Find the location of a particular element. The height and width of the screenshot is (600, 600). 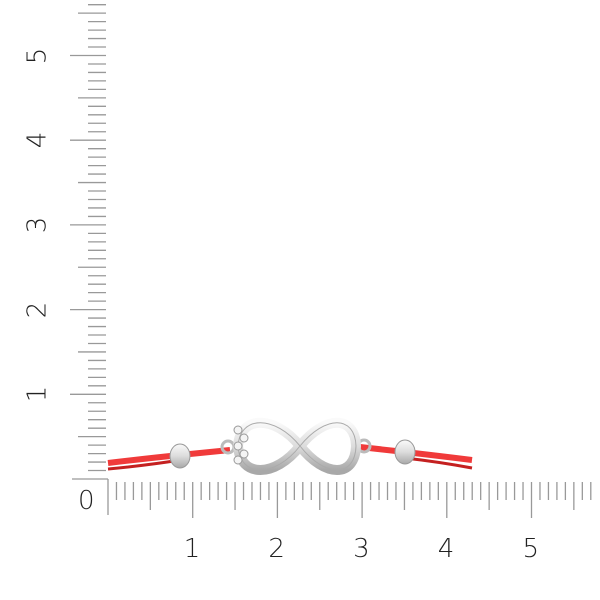

ruler-label-x: 5 is located at coordinates (531, 549).